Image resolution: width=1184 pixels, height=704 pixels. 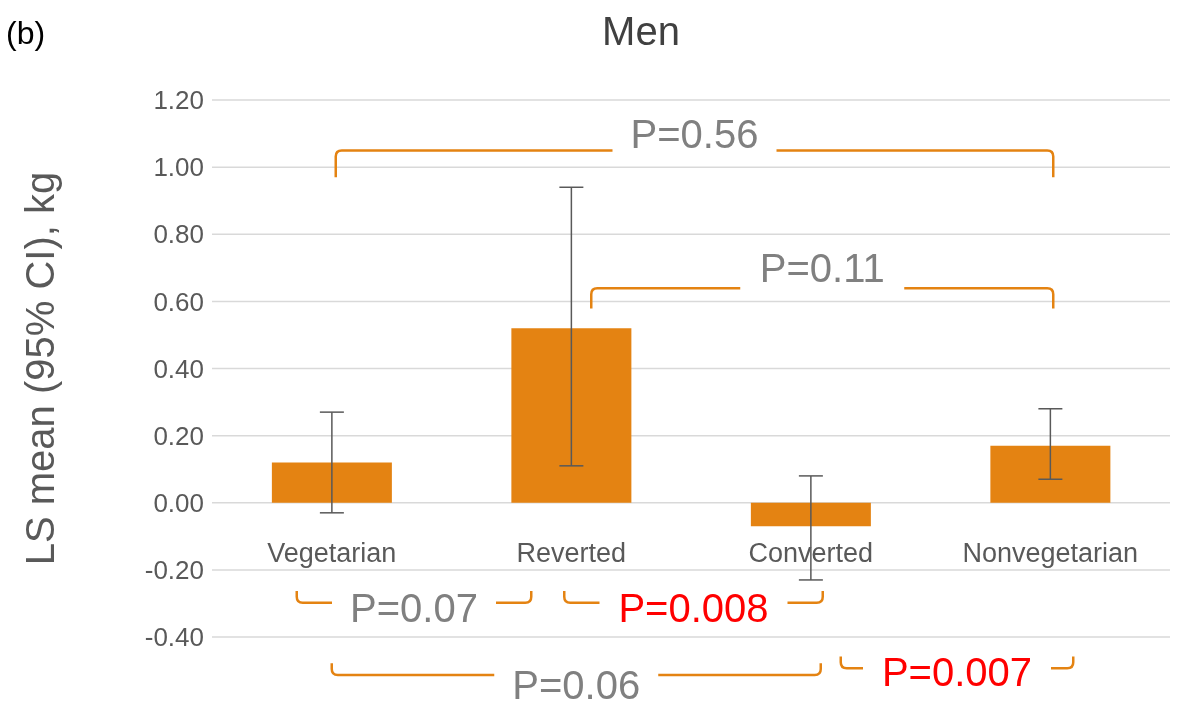 What do you see at coordinates (174, 570) in the screenshot?
I see `y-tick-label: -0.20` at bounding box center [174, 570].